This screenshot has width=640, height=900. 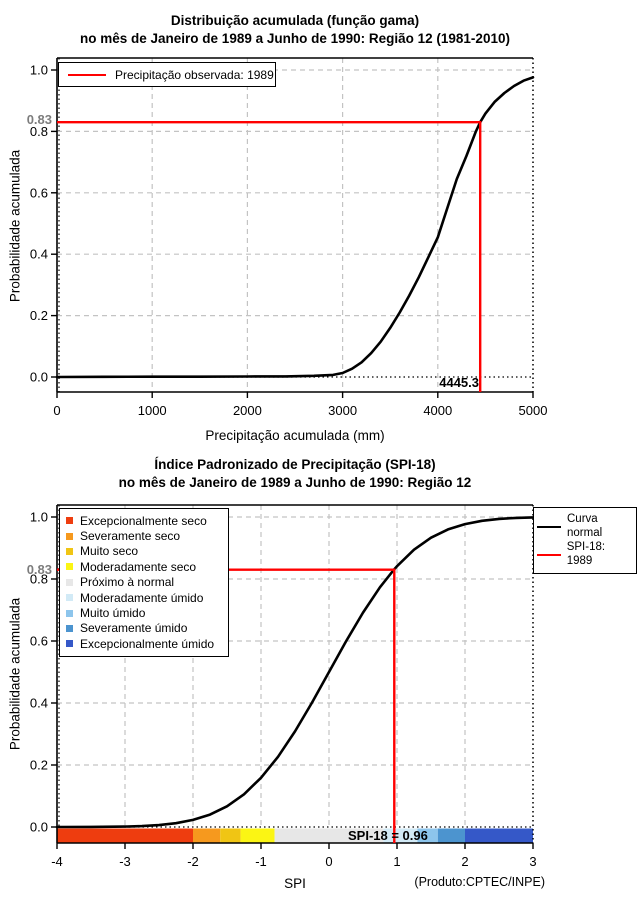 What do you see at coordinates (15, 674) in the screenshot?
I see `spi-y-axis-title: Probabilidade acumulada` at bounding box center [15, 674].